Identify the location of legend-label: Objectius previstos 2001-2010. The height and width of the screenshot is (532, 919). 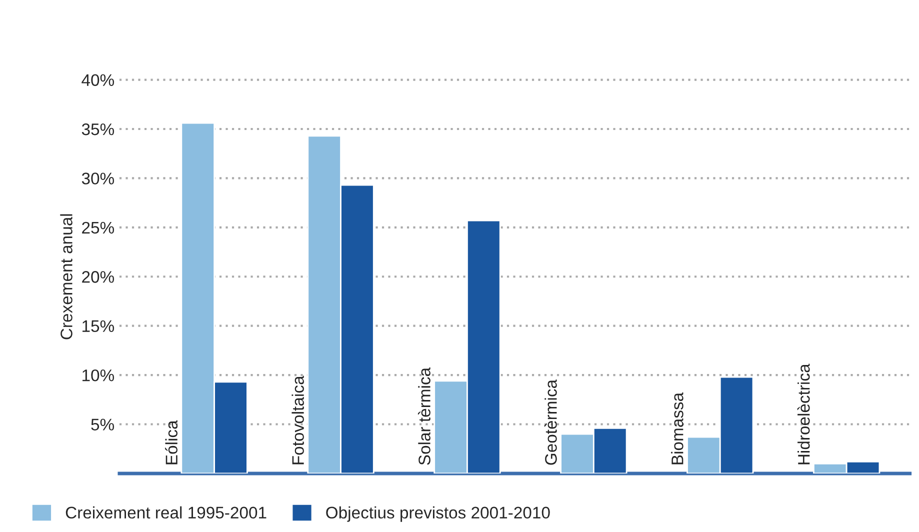
(438, 514).